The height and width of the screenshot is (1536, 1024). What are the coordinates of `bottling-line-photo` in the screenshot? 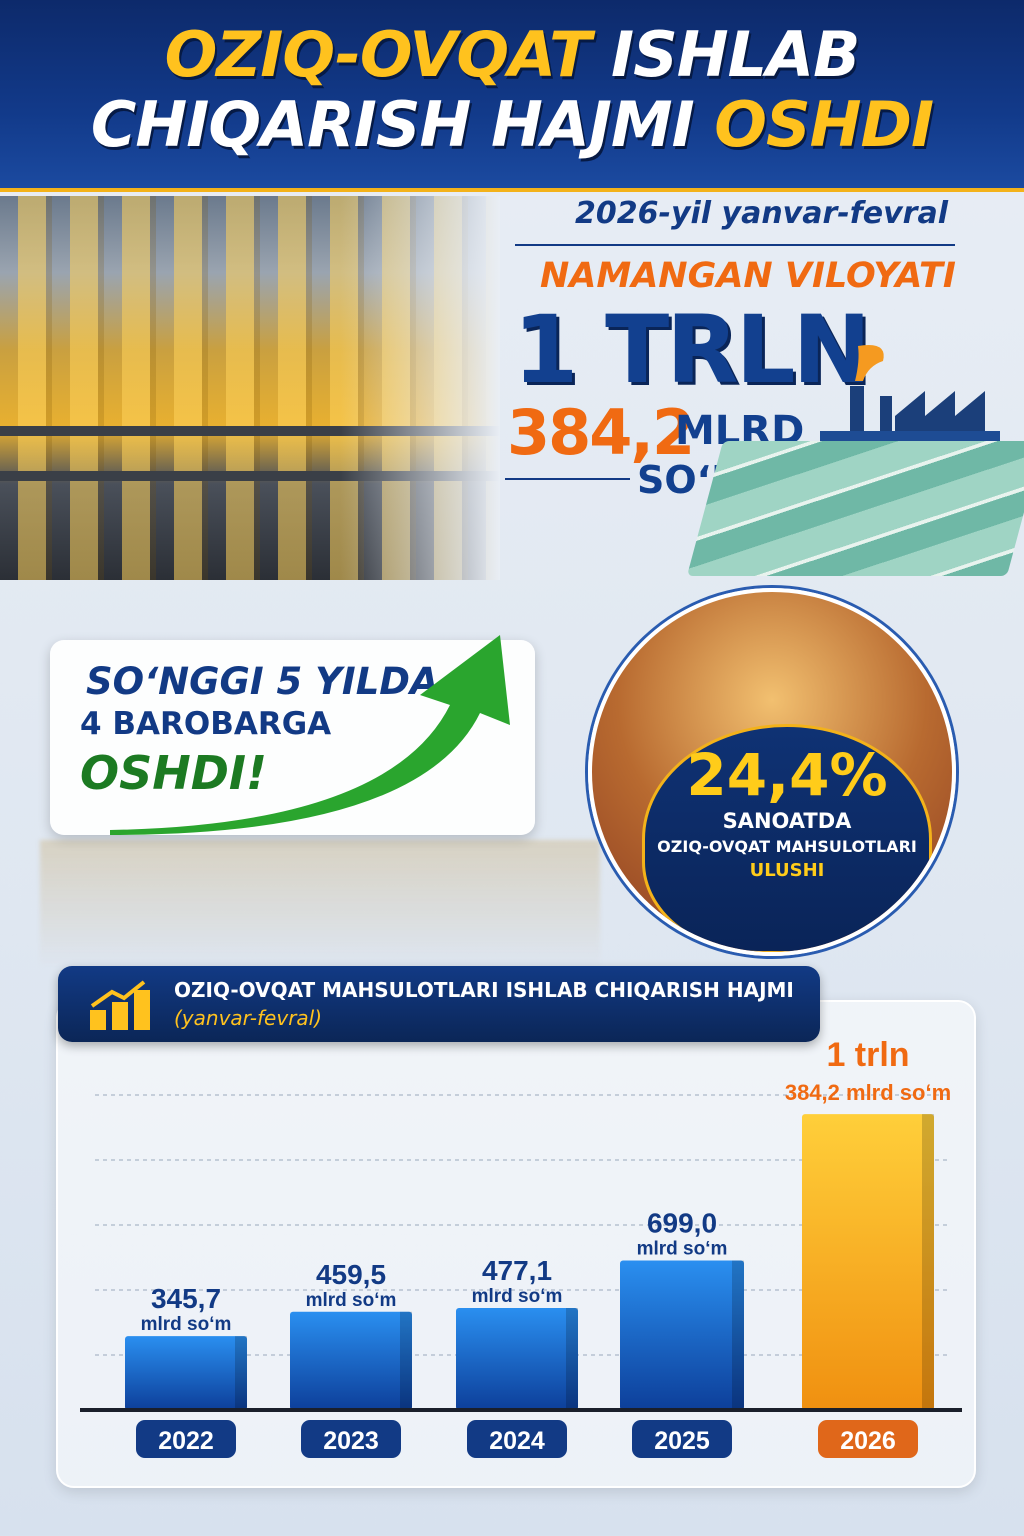 It's located at (250, 388).